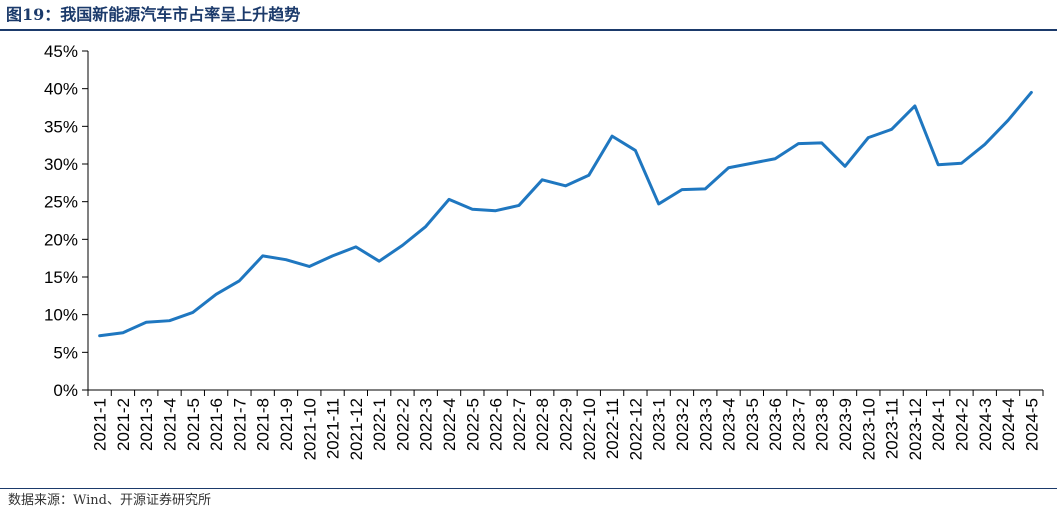 Image resolution: width=1057 pixels, height=515 pixels. What do you see at coordinates (822, 424) in the screenshot?
I see `x-tick-label: 2023-8` at bounding box center [822, 424].